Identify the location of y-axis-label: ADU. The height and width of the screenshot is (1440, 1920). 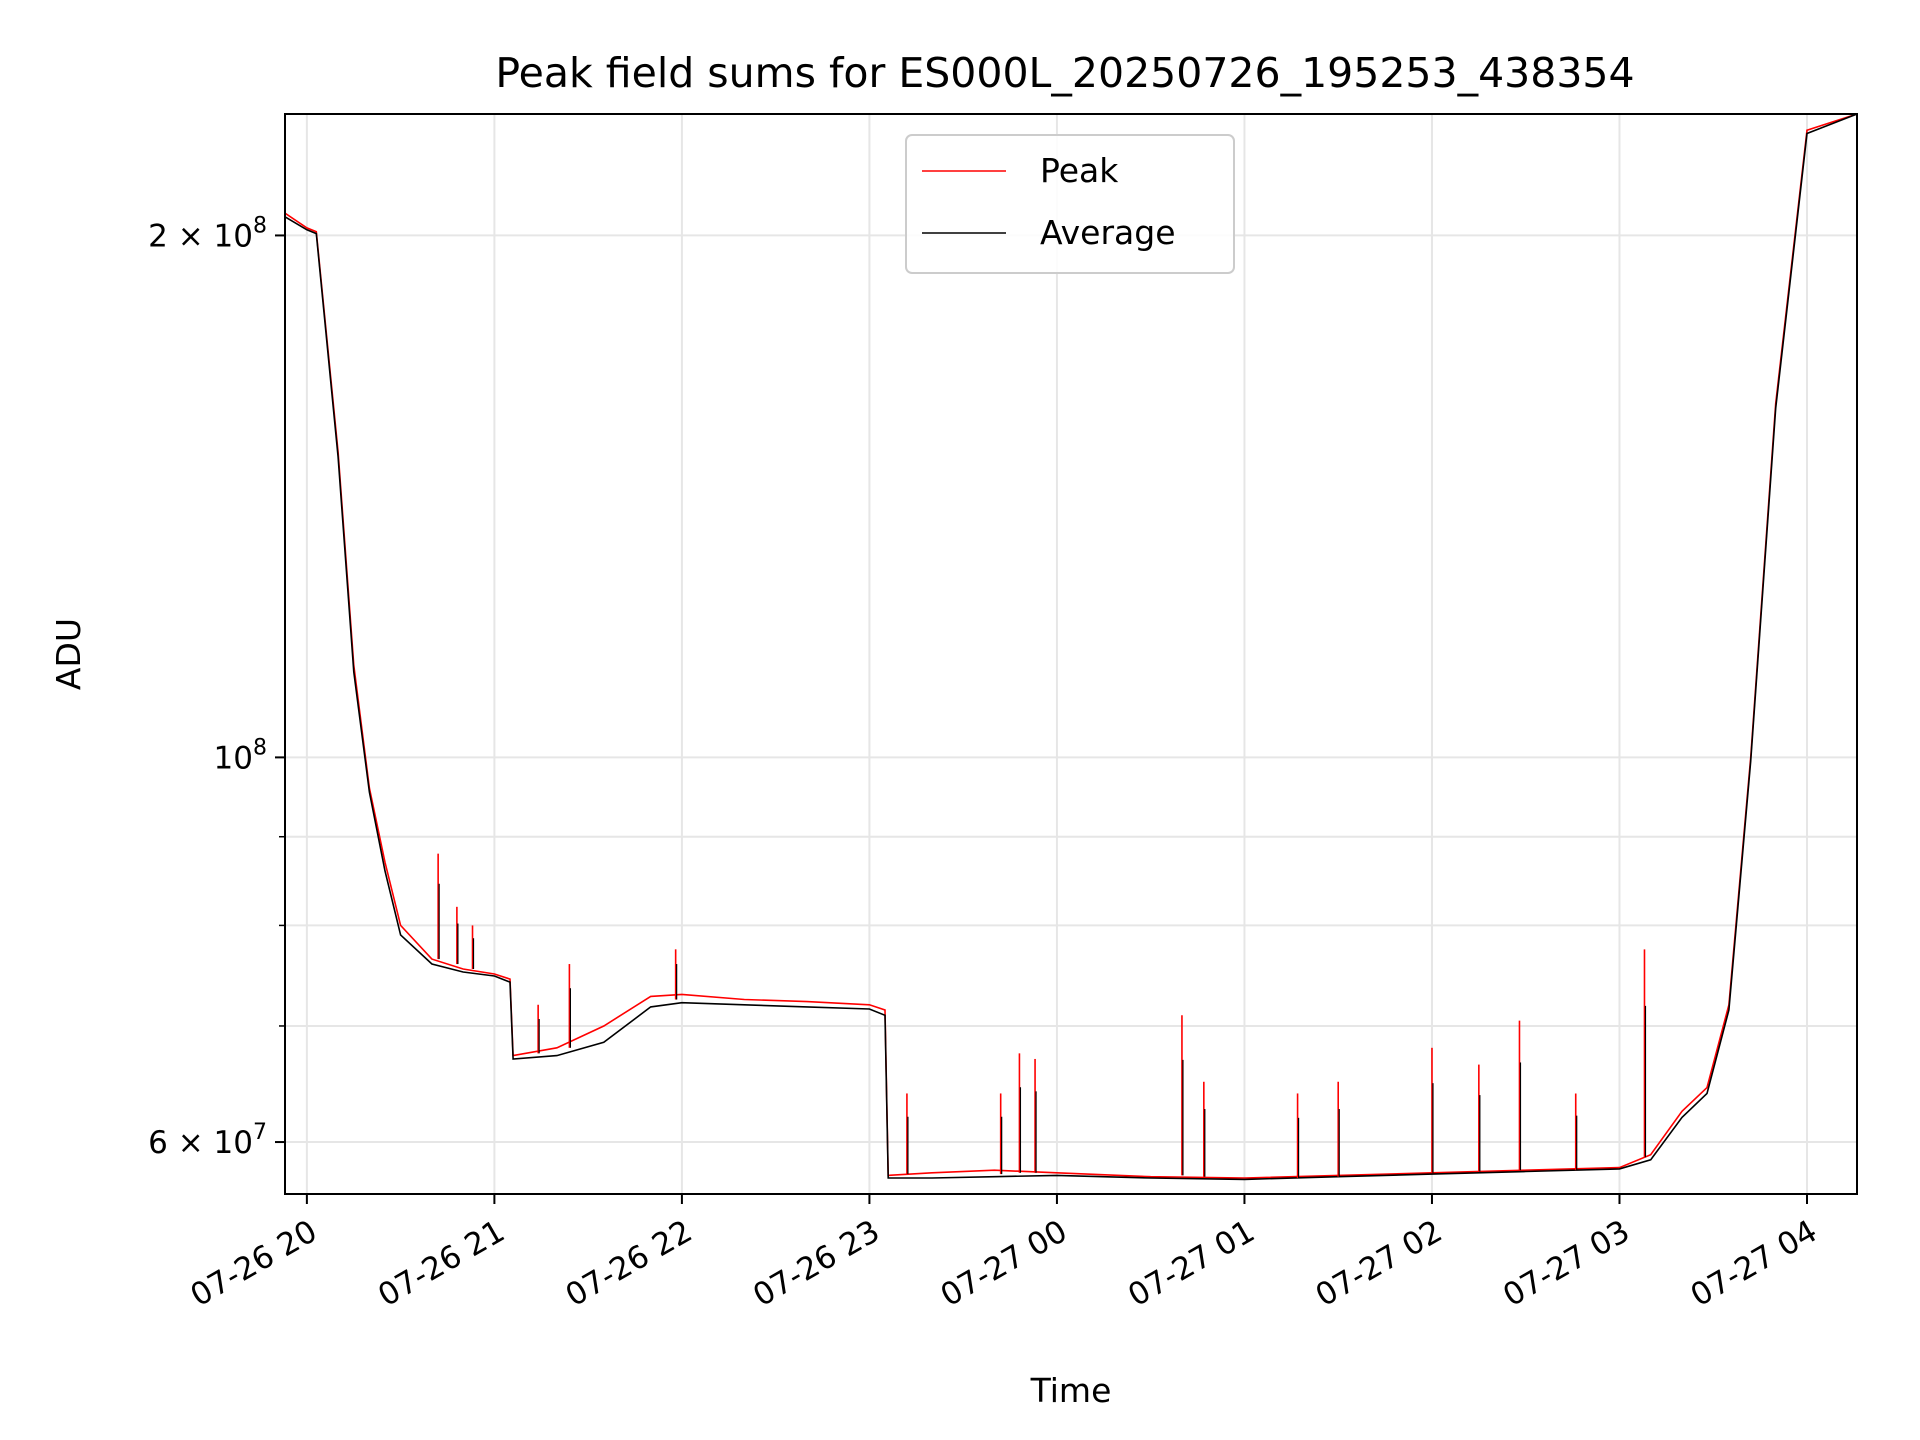
(68, 654).